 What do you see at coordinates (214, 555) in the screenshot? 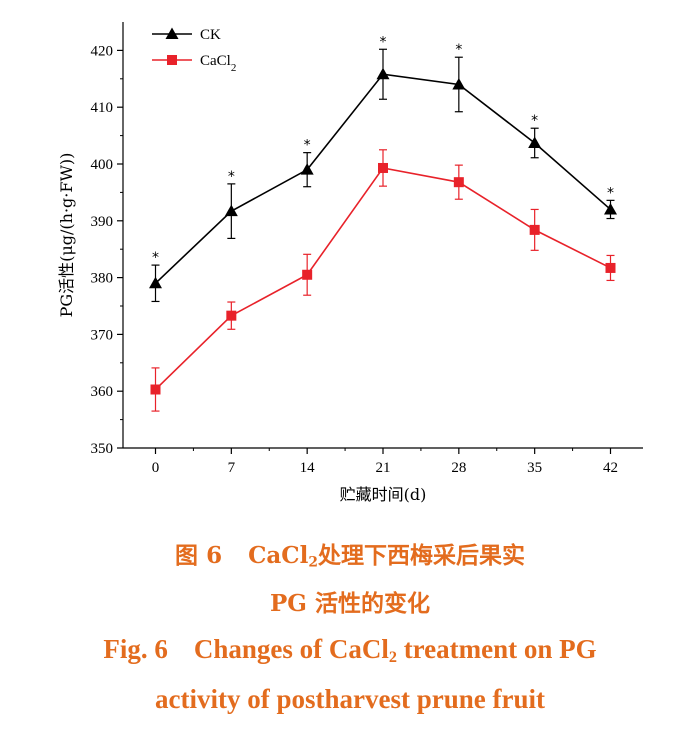
I see `caption-cn-fig-number: 6` at bounding box center [214, 555].